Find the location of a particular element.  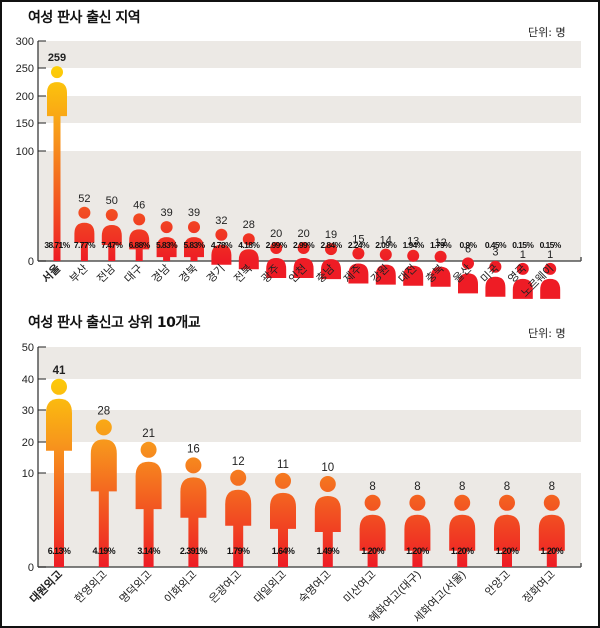

category-label: 안양고 is located at coordinates (497, 583).